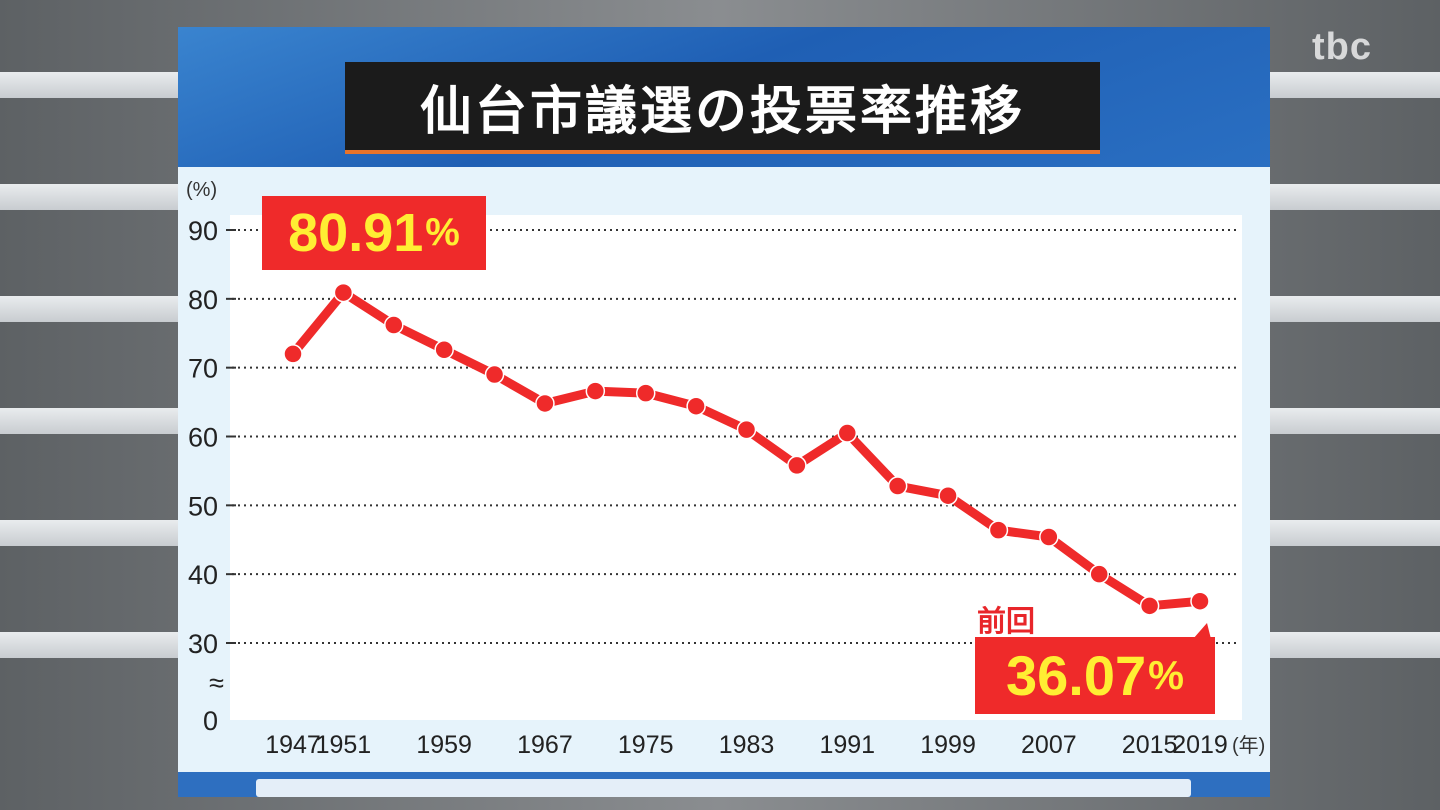  What do you see at coordinates (1076, 675) in the screenshot?
I see `last-value-label: 36.07` at bounding box center [1076, 675].